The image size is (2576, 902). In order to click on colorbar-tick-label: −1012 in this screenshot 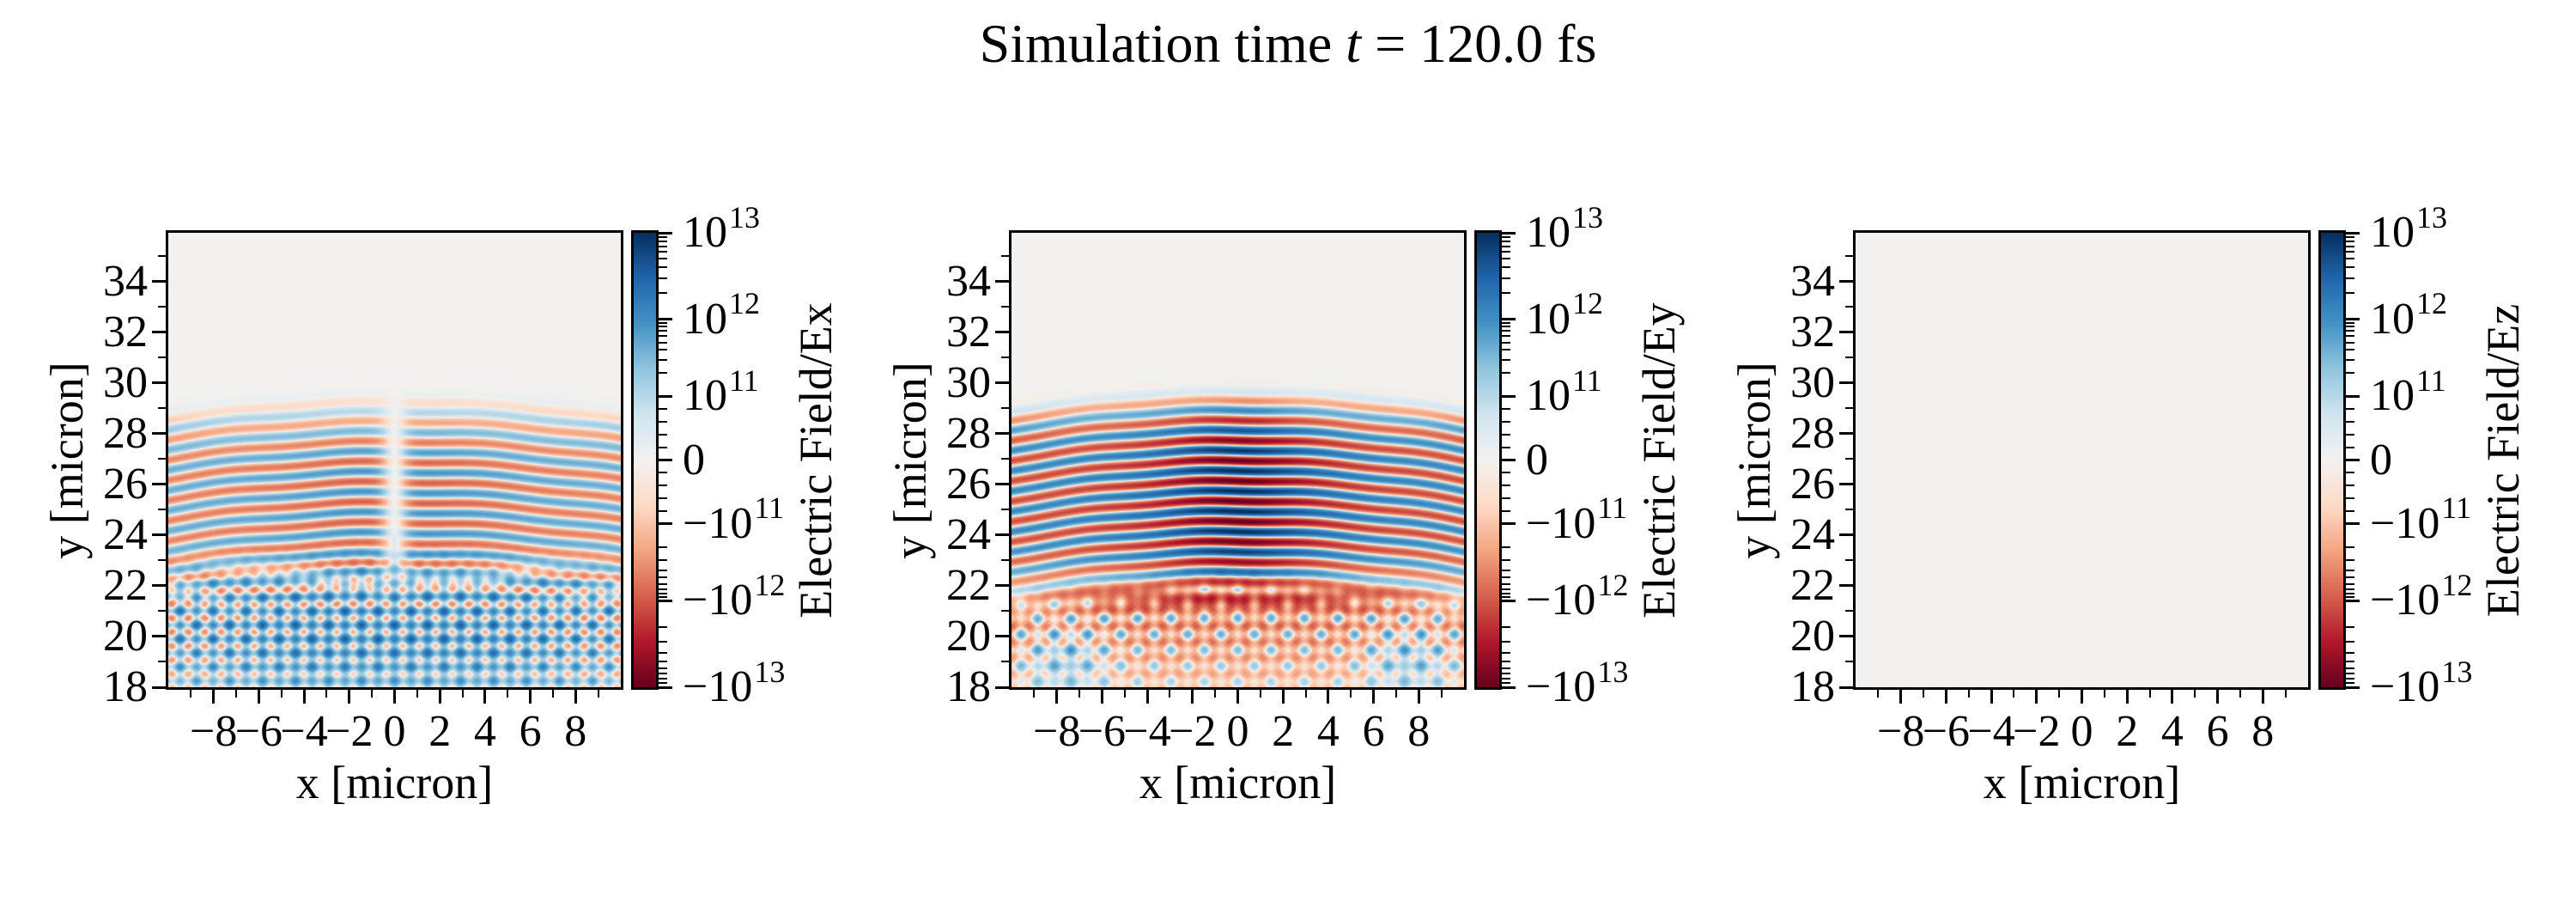, I will do `click(2421, 598)`.